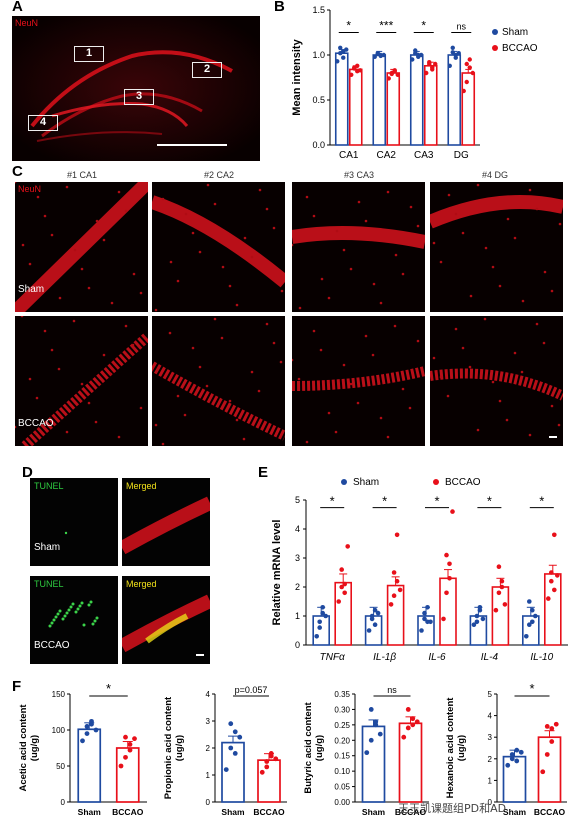  I want to click on x-tick-label: IL-4, so click(490, 657).